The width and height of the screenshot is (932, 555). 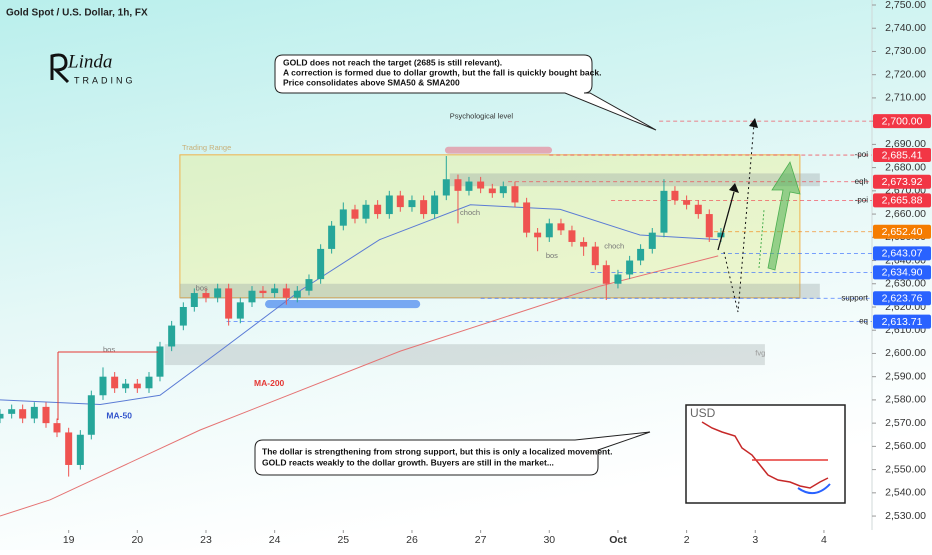 What do you see at coordinates (905, 167) in the screenshot?
I see `y-tick-label: 2,680.00` at bounding box center [905, 167].